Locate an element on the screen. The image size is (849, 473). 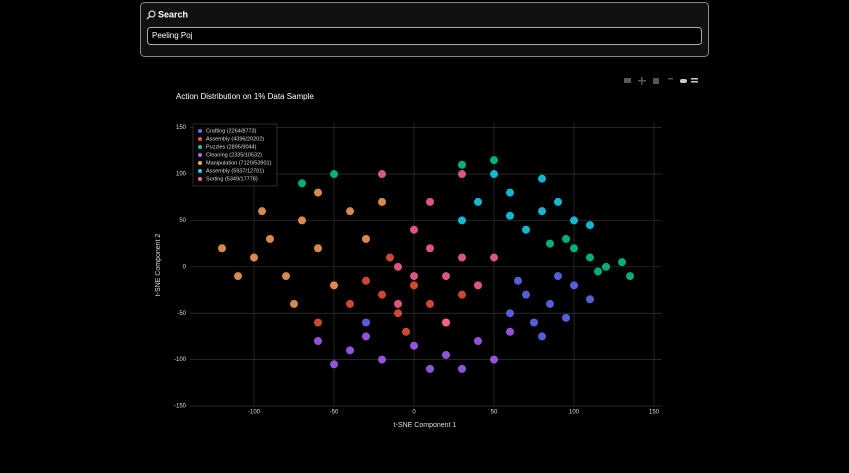
x-axis-label: t-SNE Component 1 is located at coordinates (425, 425).